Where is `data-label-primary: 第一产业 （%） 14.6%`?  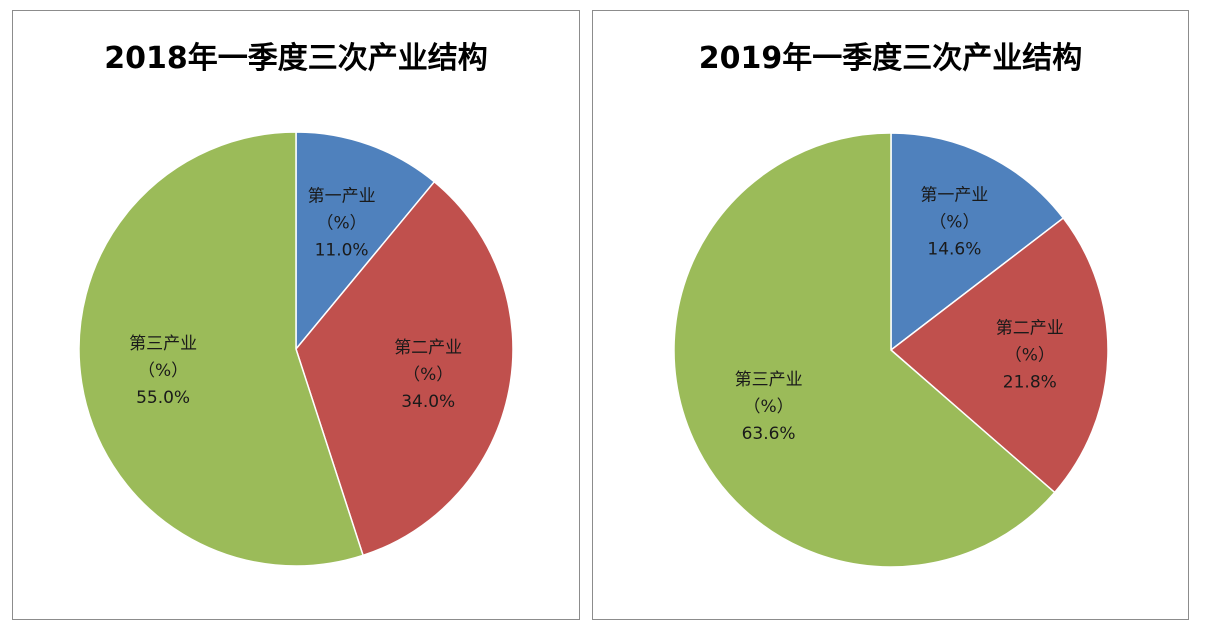
data-label-primary: 第一产业 （%） 14.6% is located at coordinates (954, 223).